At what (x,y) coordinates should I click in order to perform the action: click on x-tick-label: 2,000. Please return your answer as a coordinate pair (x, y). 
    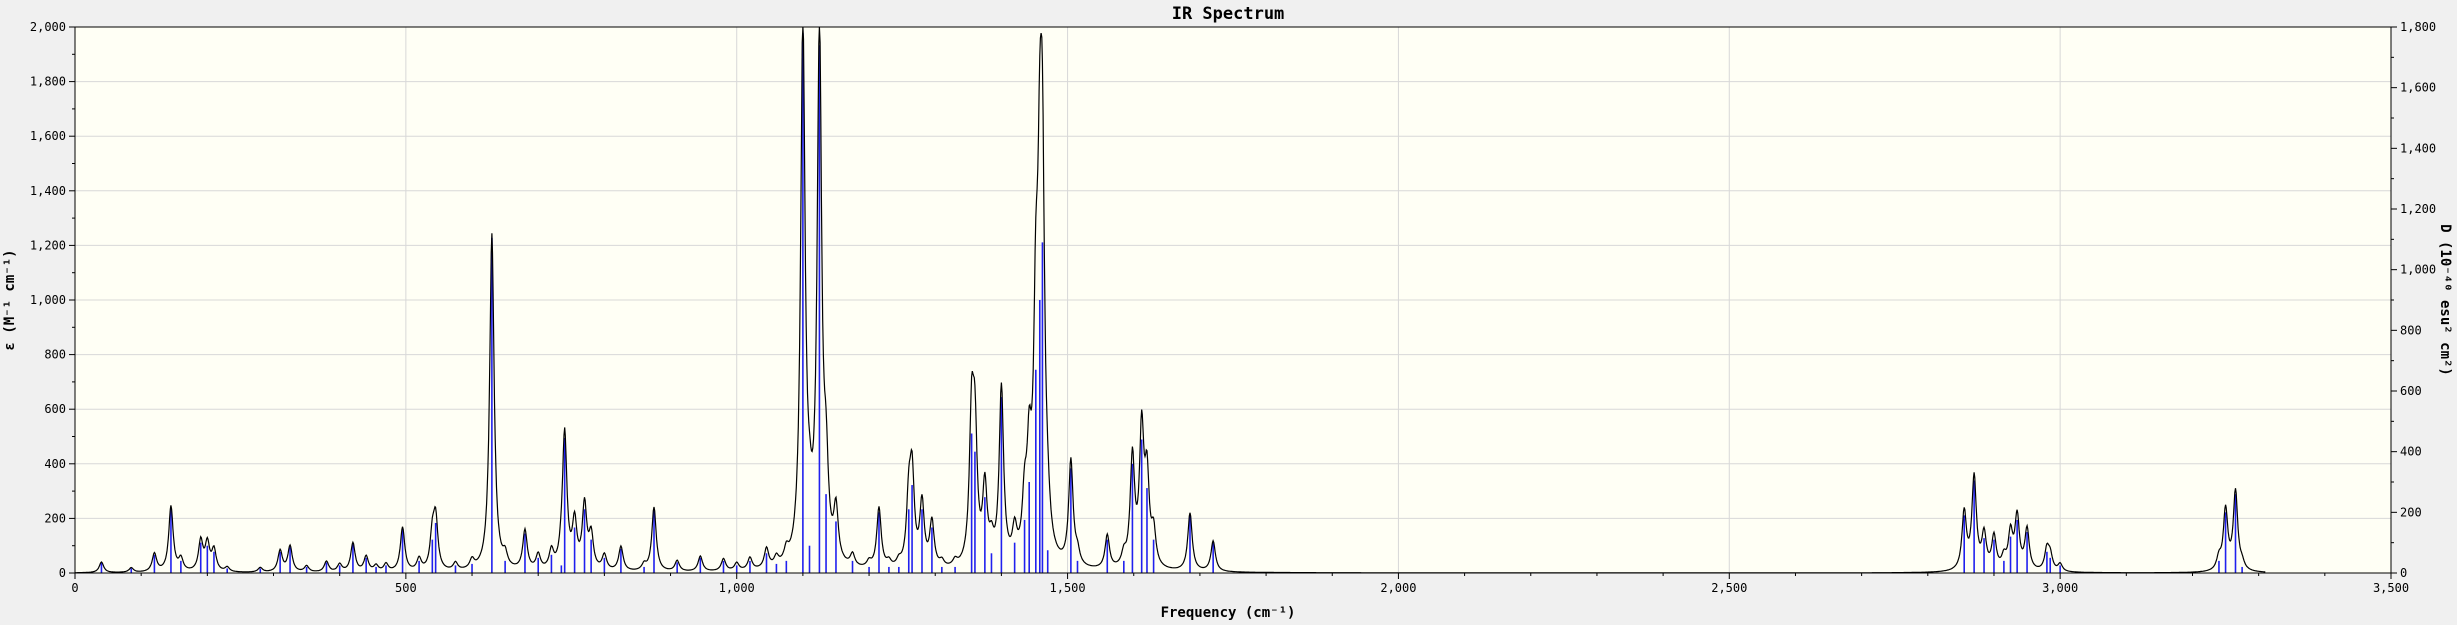
    Looking at the image, I should click on (1398, 588).